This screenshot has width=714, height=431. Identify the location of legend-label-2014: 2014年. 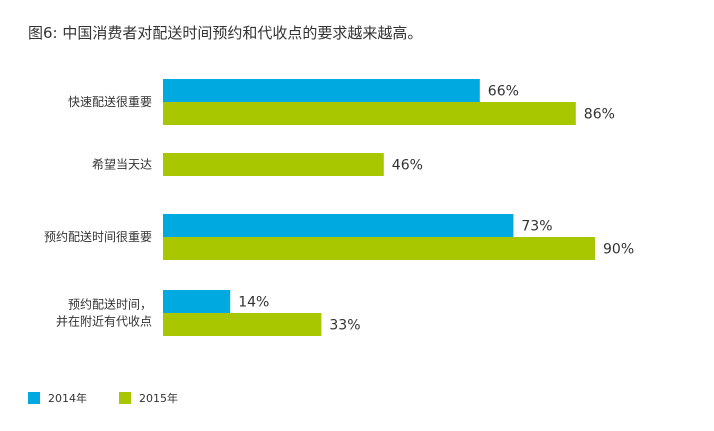
(67, 398).